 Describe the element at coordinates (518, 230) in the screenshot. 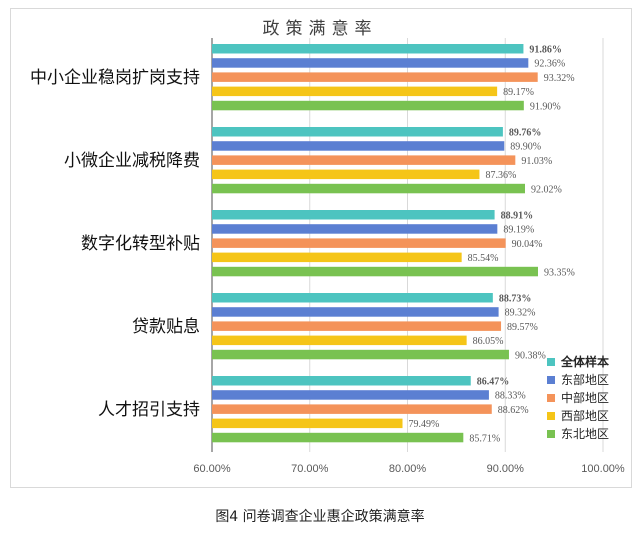

I see `data-label: 89.19%` at that location.